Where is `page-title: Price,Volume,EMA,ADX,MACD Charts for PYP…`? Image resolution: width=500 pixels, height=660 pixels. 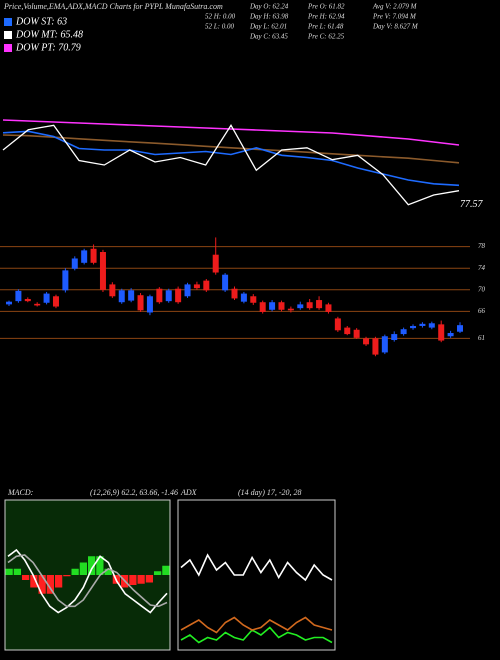 page-title: Price,Volume,EMA,ADX,MACD Charts for PYP… is located at coordinates (113, 6).